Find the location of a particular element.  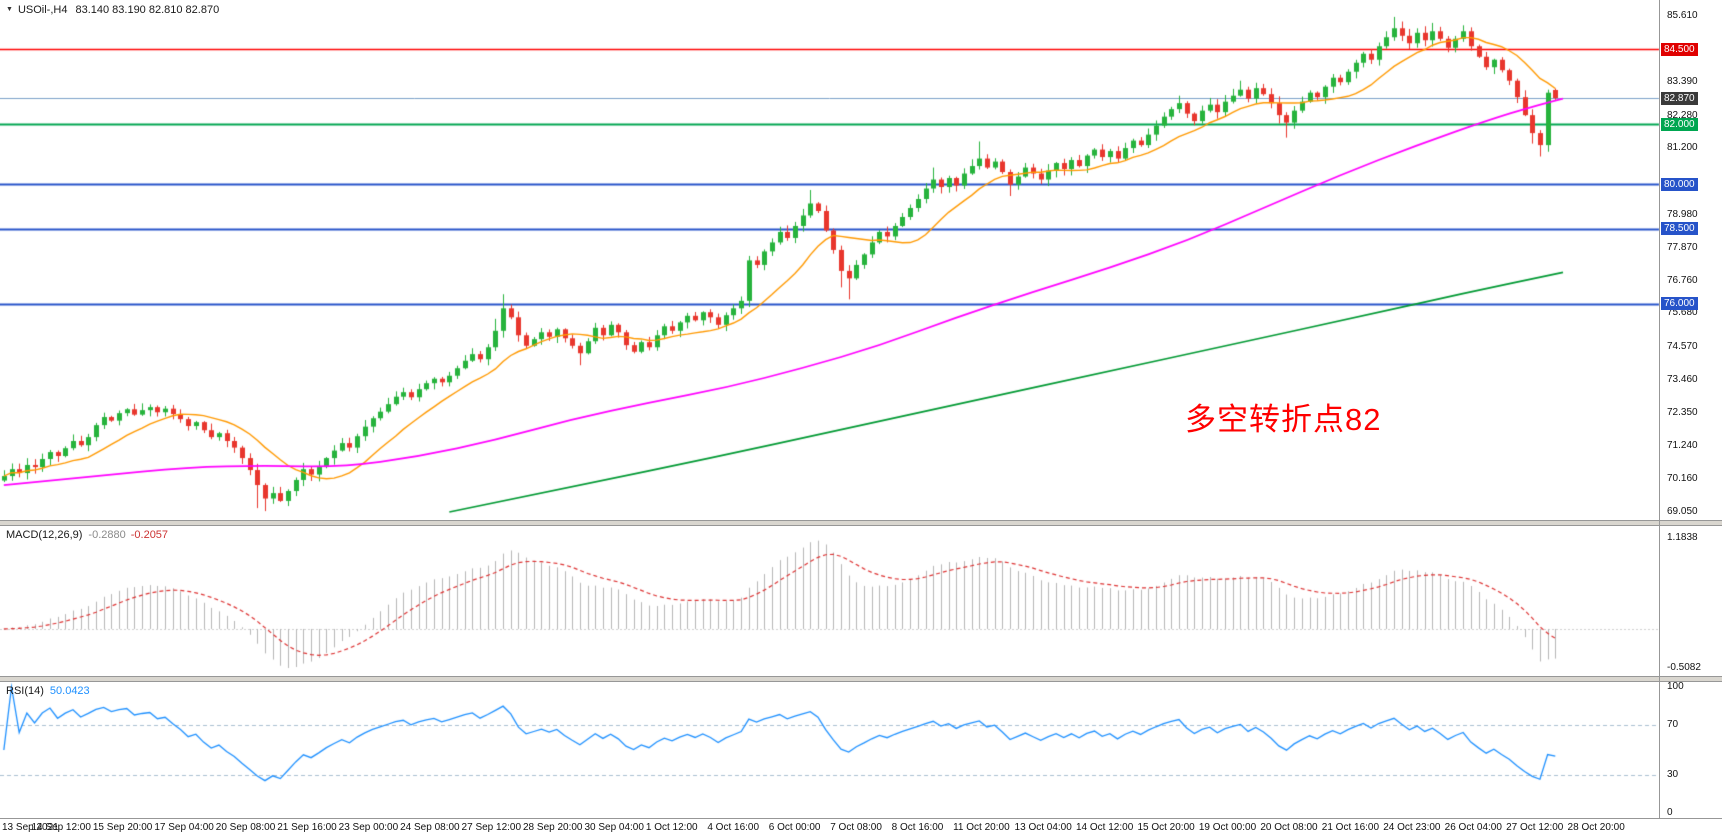

price-badge: 82.870 is located at coordinates (1679, 98).